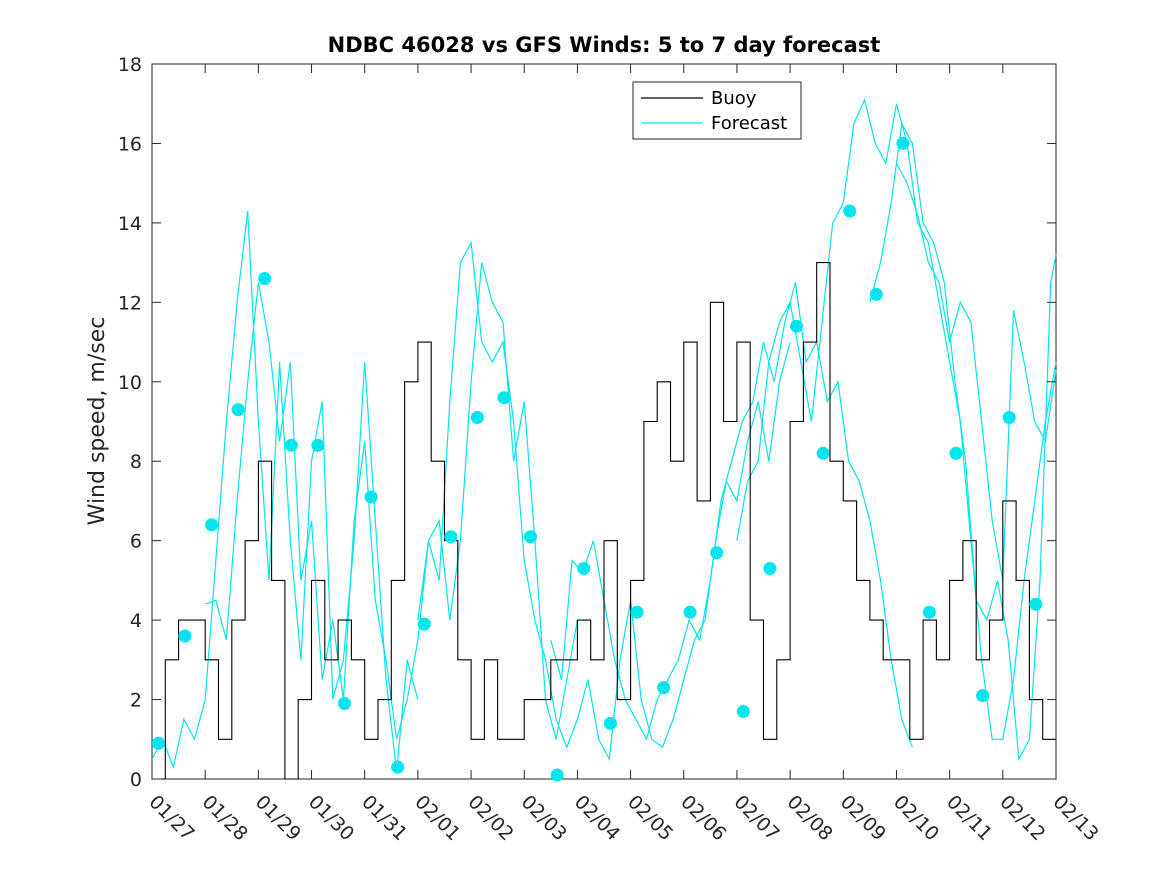 This screenshot has width=1167, height=875. I want to click on y-tick-label: 14, so click(130, 224).